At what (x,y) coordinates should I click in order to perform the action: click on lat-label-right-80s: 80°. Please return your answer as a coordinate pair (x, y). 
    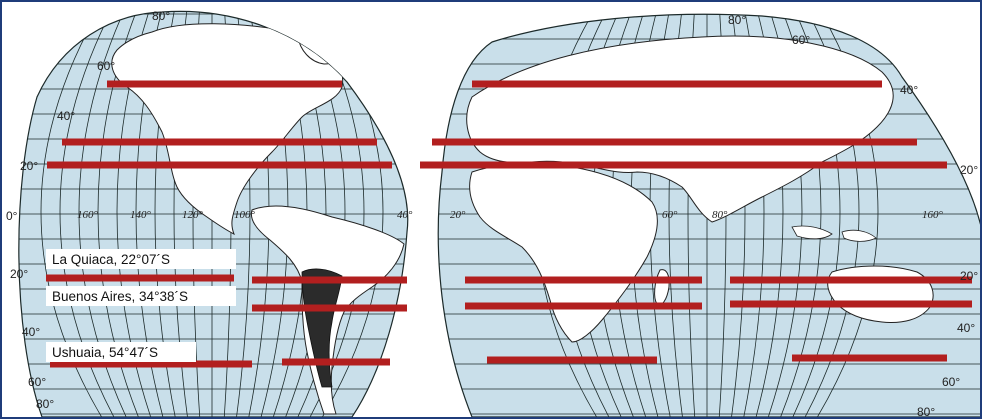
    Looking at the image, I should click on (926, 412).